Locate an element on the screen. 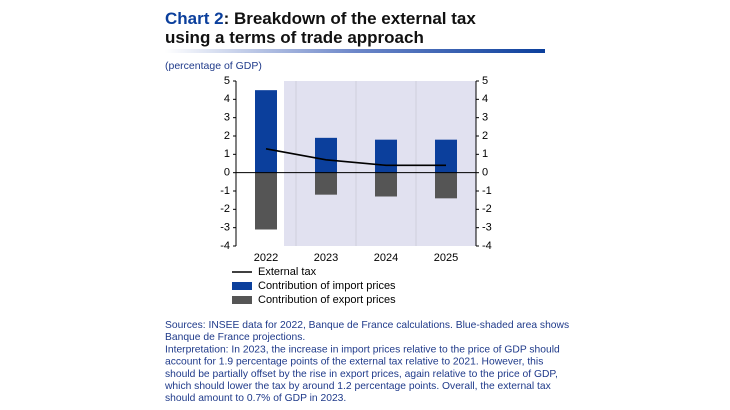 The width and height of the screenshot is (730, 410). y2-tick-label: 4 is located at coordinates (485, 99).